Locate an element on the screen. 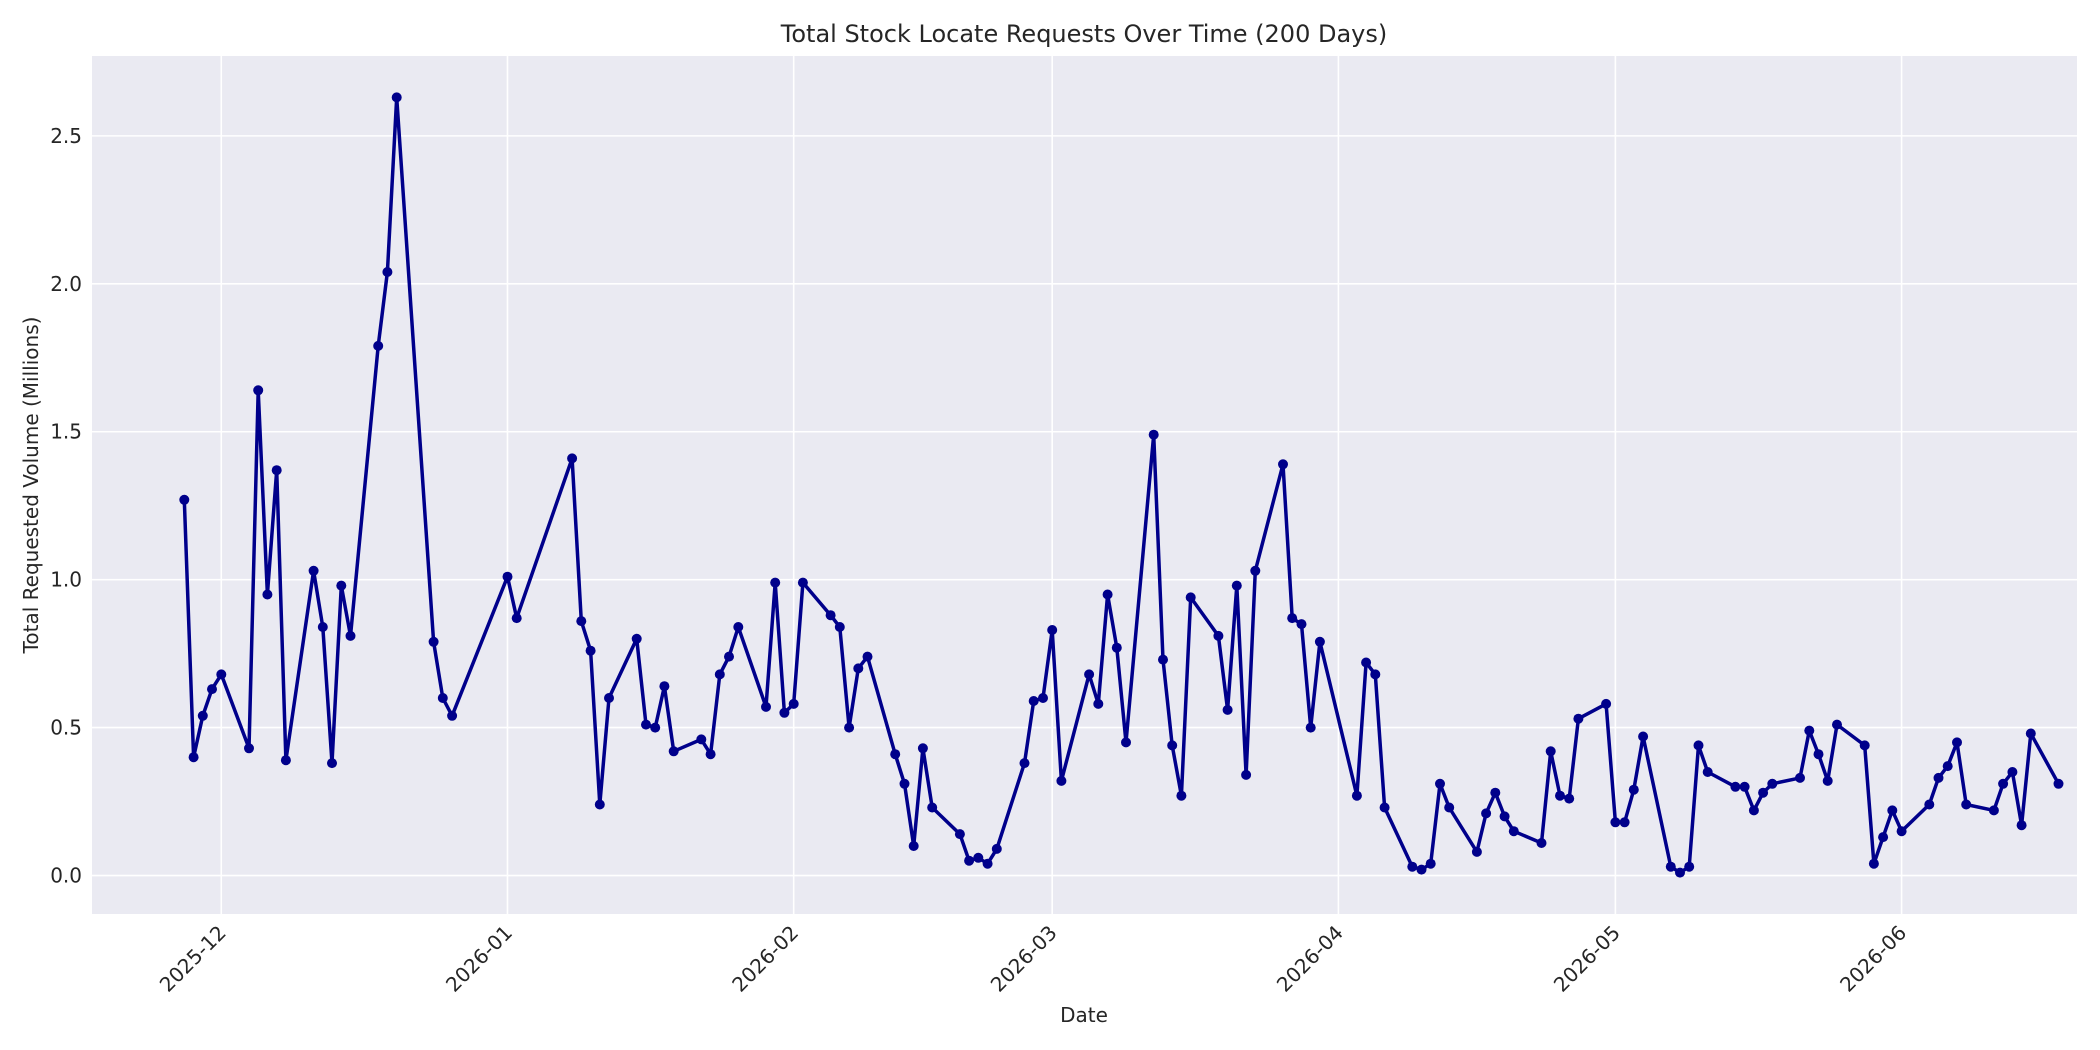  x-tick-label: 2026-02 is located at coordinates (765, 959).